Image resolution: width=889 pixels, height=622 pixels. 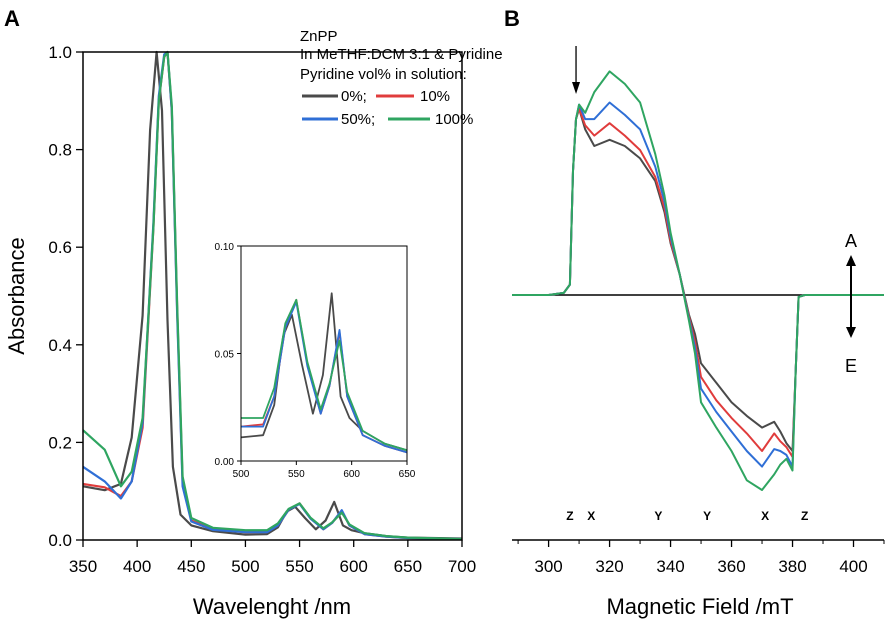 What do you see at coordinates (853, 566) in the screenshot?
I see `b-x-tick-label: 400` at bounding box center [853, 566].